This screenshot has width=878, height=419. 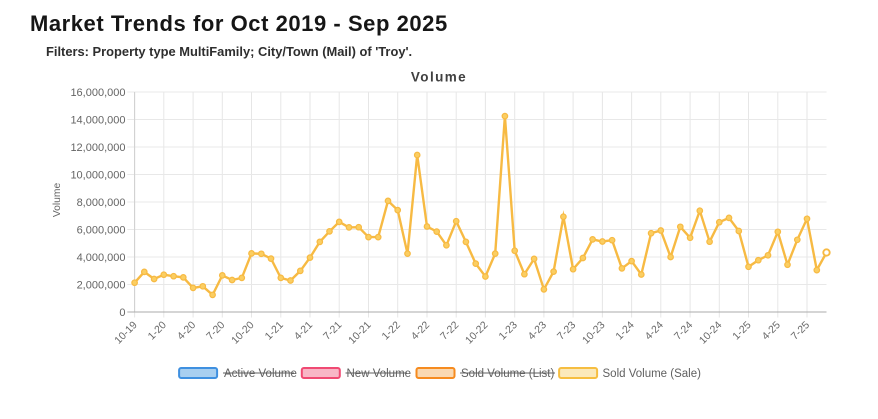 I want to click on svg-text: 4-22, so click(x=420, y=330).